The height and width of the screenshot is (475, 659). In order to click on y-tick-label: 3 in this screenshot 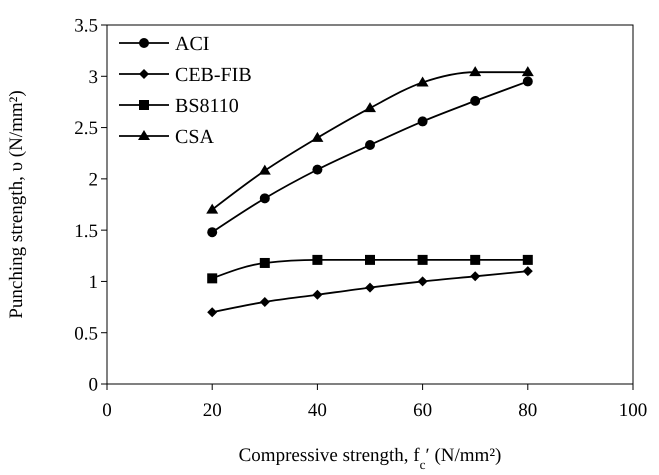, I will do `click(93, 77)`.